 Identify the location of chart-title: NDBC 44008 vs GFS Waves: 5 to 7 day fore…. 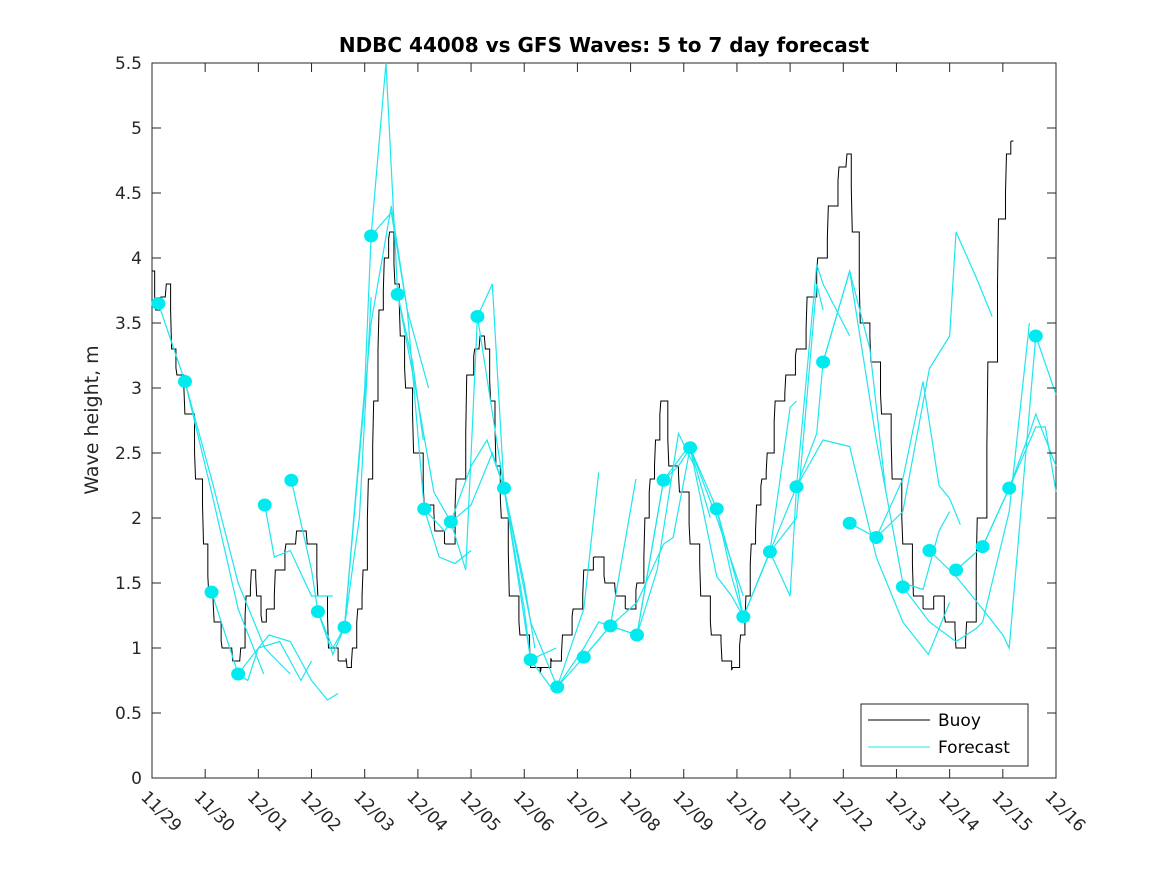
(604, 45).